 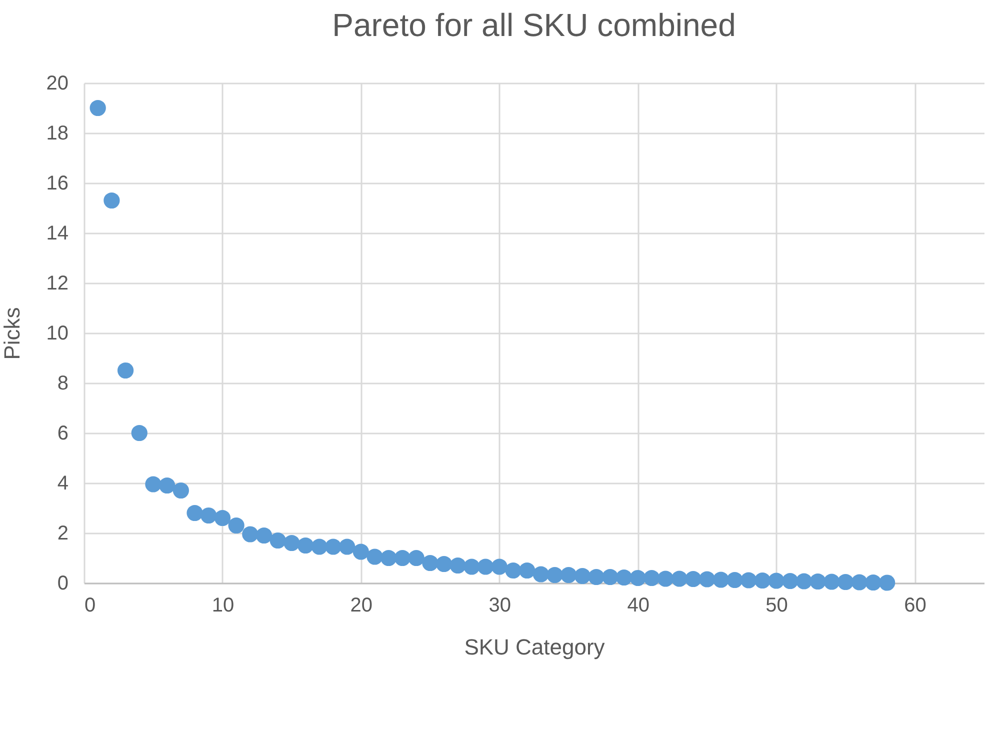 What do you see at coordinates (62, 383) in the screenshot?
I see `y-tick-label: 8` at bounding box center [62, 383].